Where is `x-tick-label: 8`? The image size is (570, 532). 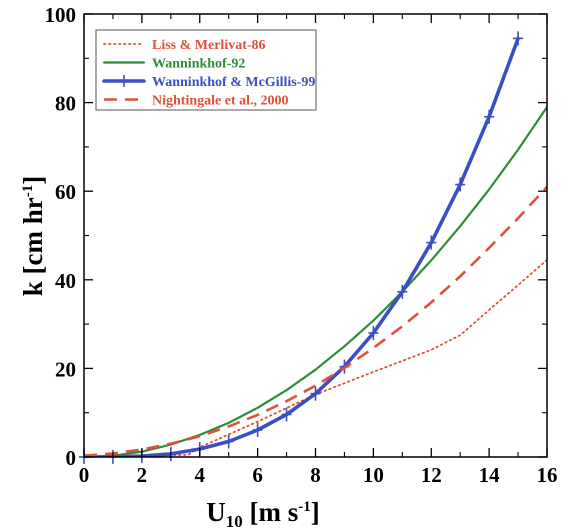 x-tick-label: 8 is located at coordinates (315, 475).